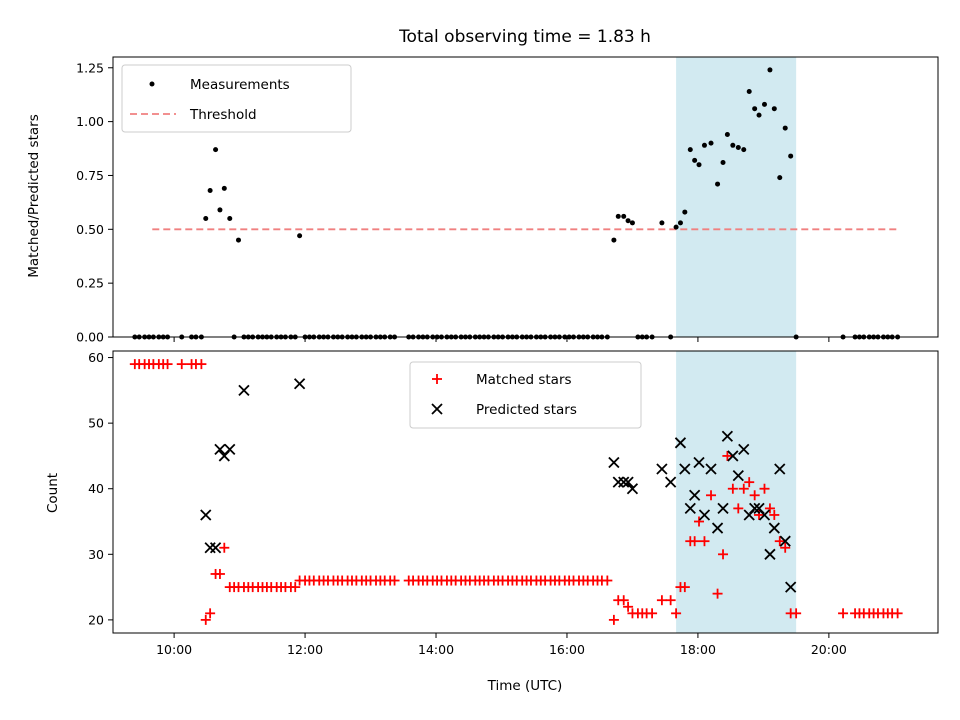  I want to click on bottom-y-tick-label: 30, so click(96, 554).